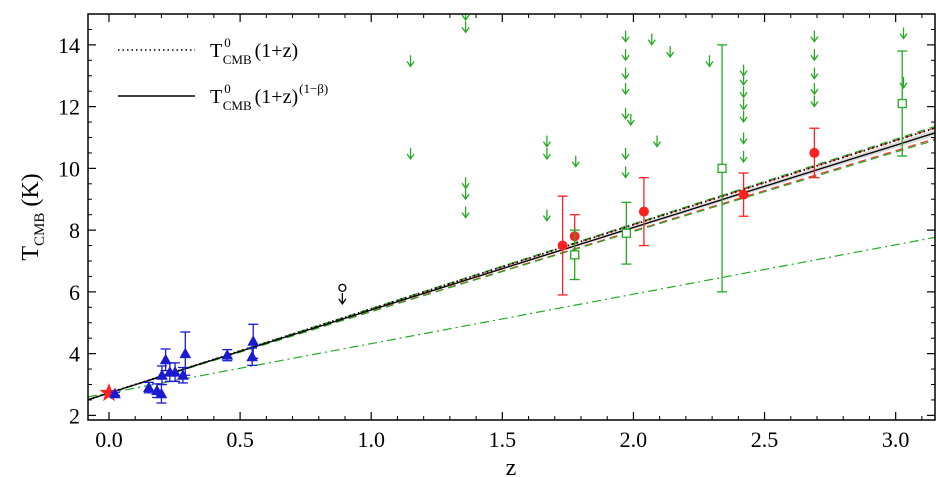 This screenshot has height=477, width=936. I want to click on x-tick-label-1: 0.5, so click(240, 439).